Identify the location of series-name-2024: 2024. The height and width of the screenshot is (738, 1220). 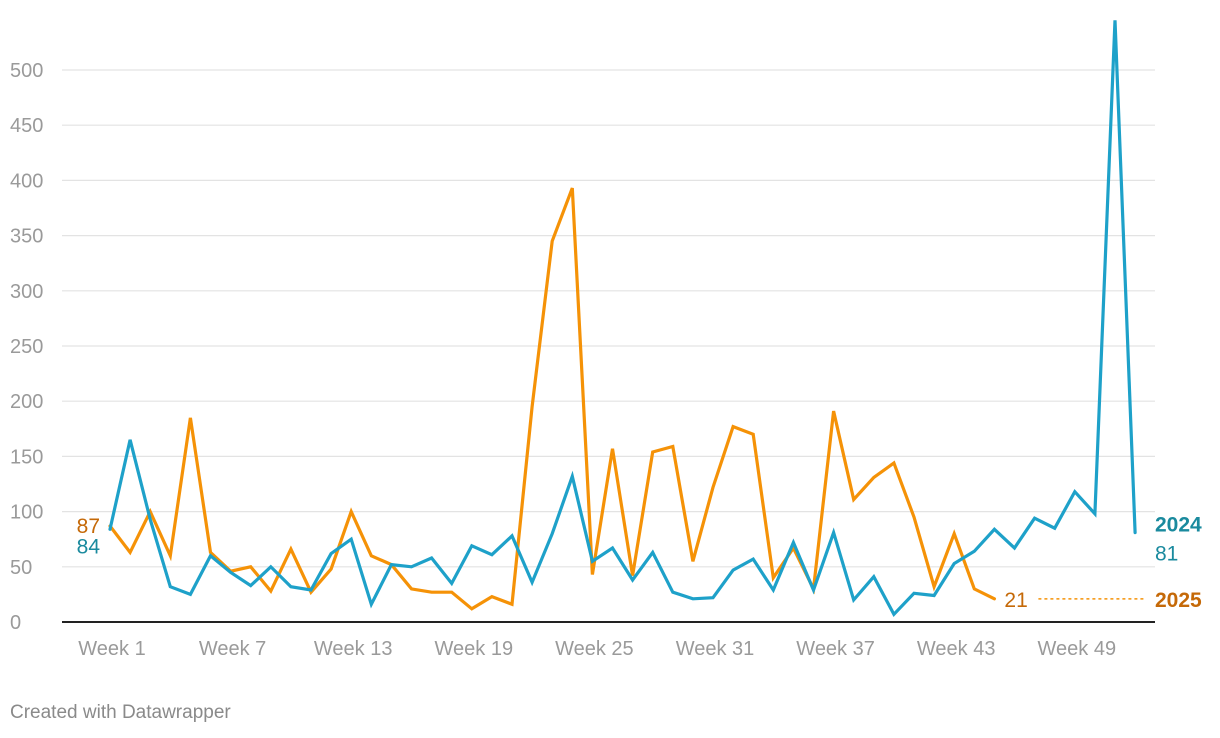
(1178, 525).